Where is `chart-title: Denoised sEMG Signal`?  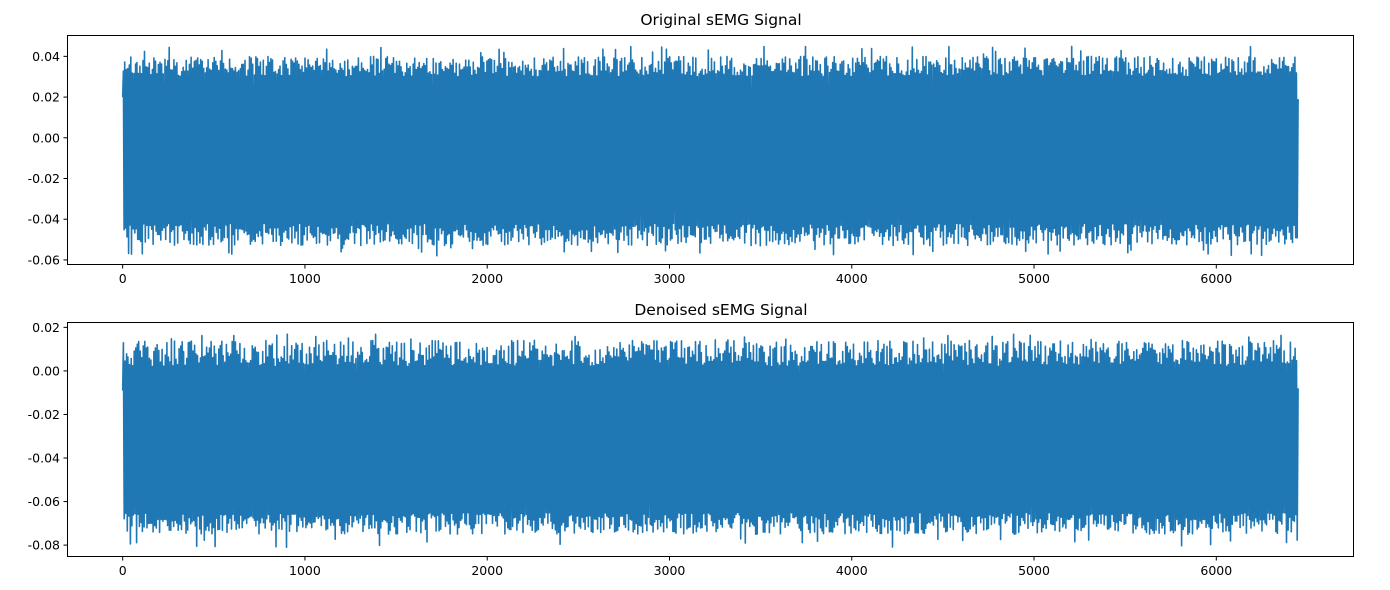 chart-title: Denoised sEMG Signal is located at coordinates (720, 310).